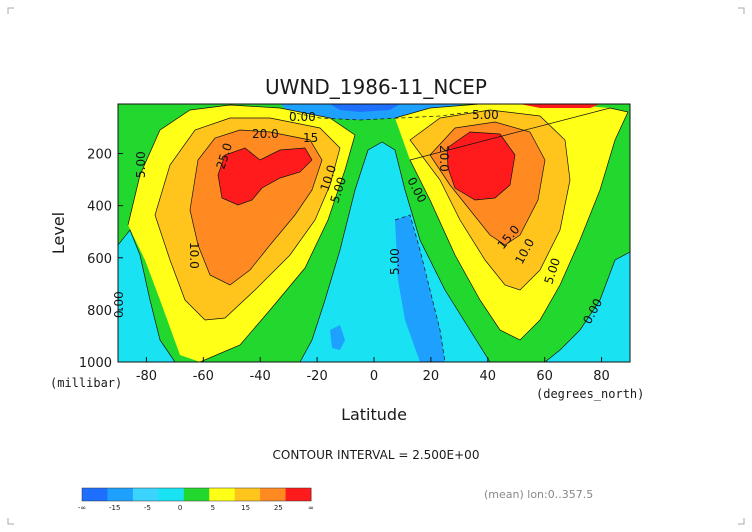 The height and width of the screenshot is (532, 752). What do you see at coordinates (376, 455) in the screenshot?
I see `contour-interval: CONTOUR INTERVAL = 2.500E+00` at bounding box center [376, 455].